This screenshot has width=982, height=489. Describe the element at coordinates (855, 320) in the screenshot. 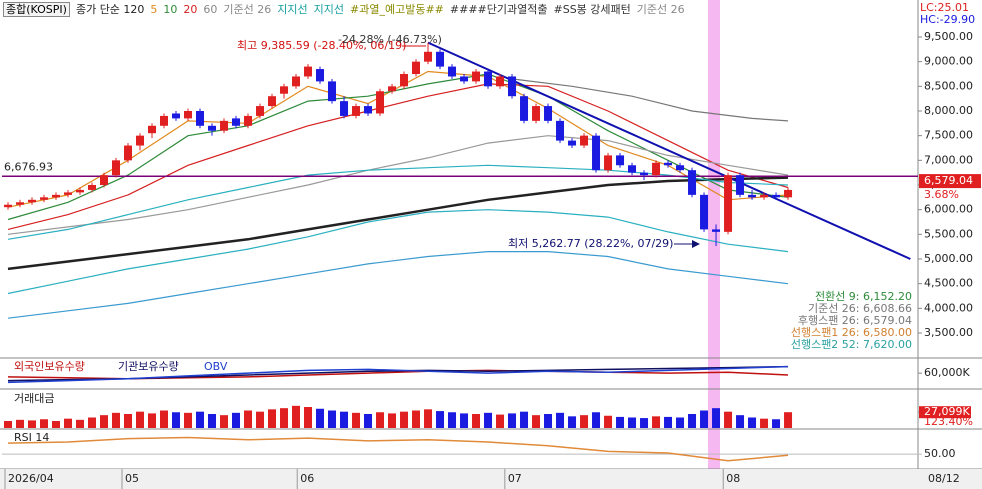

I see `ichimoku-legend: 후행스팬 26: 6,579.04` at that location.